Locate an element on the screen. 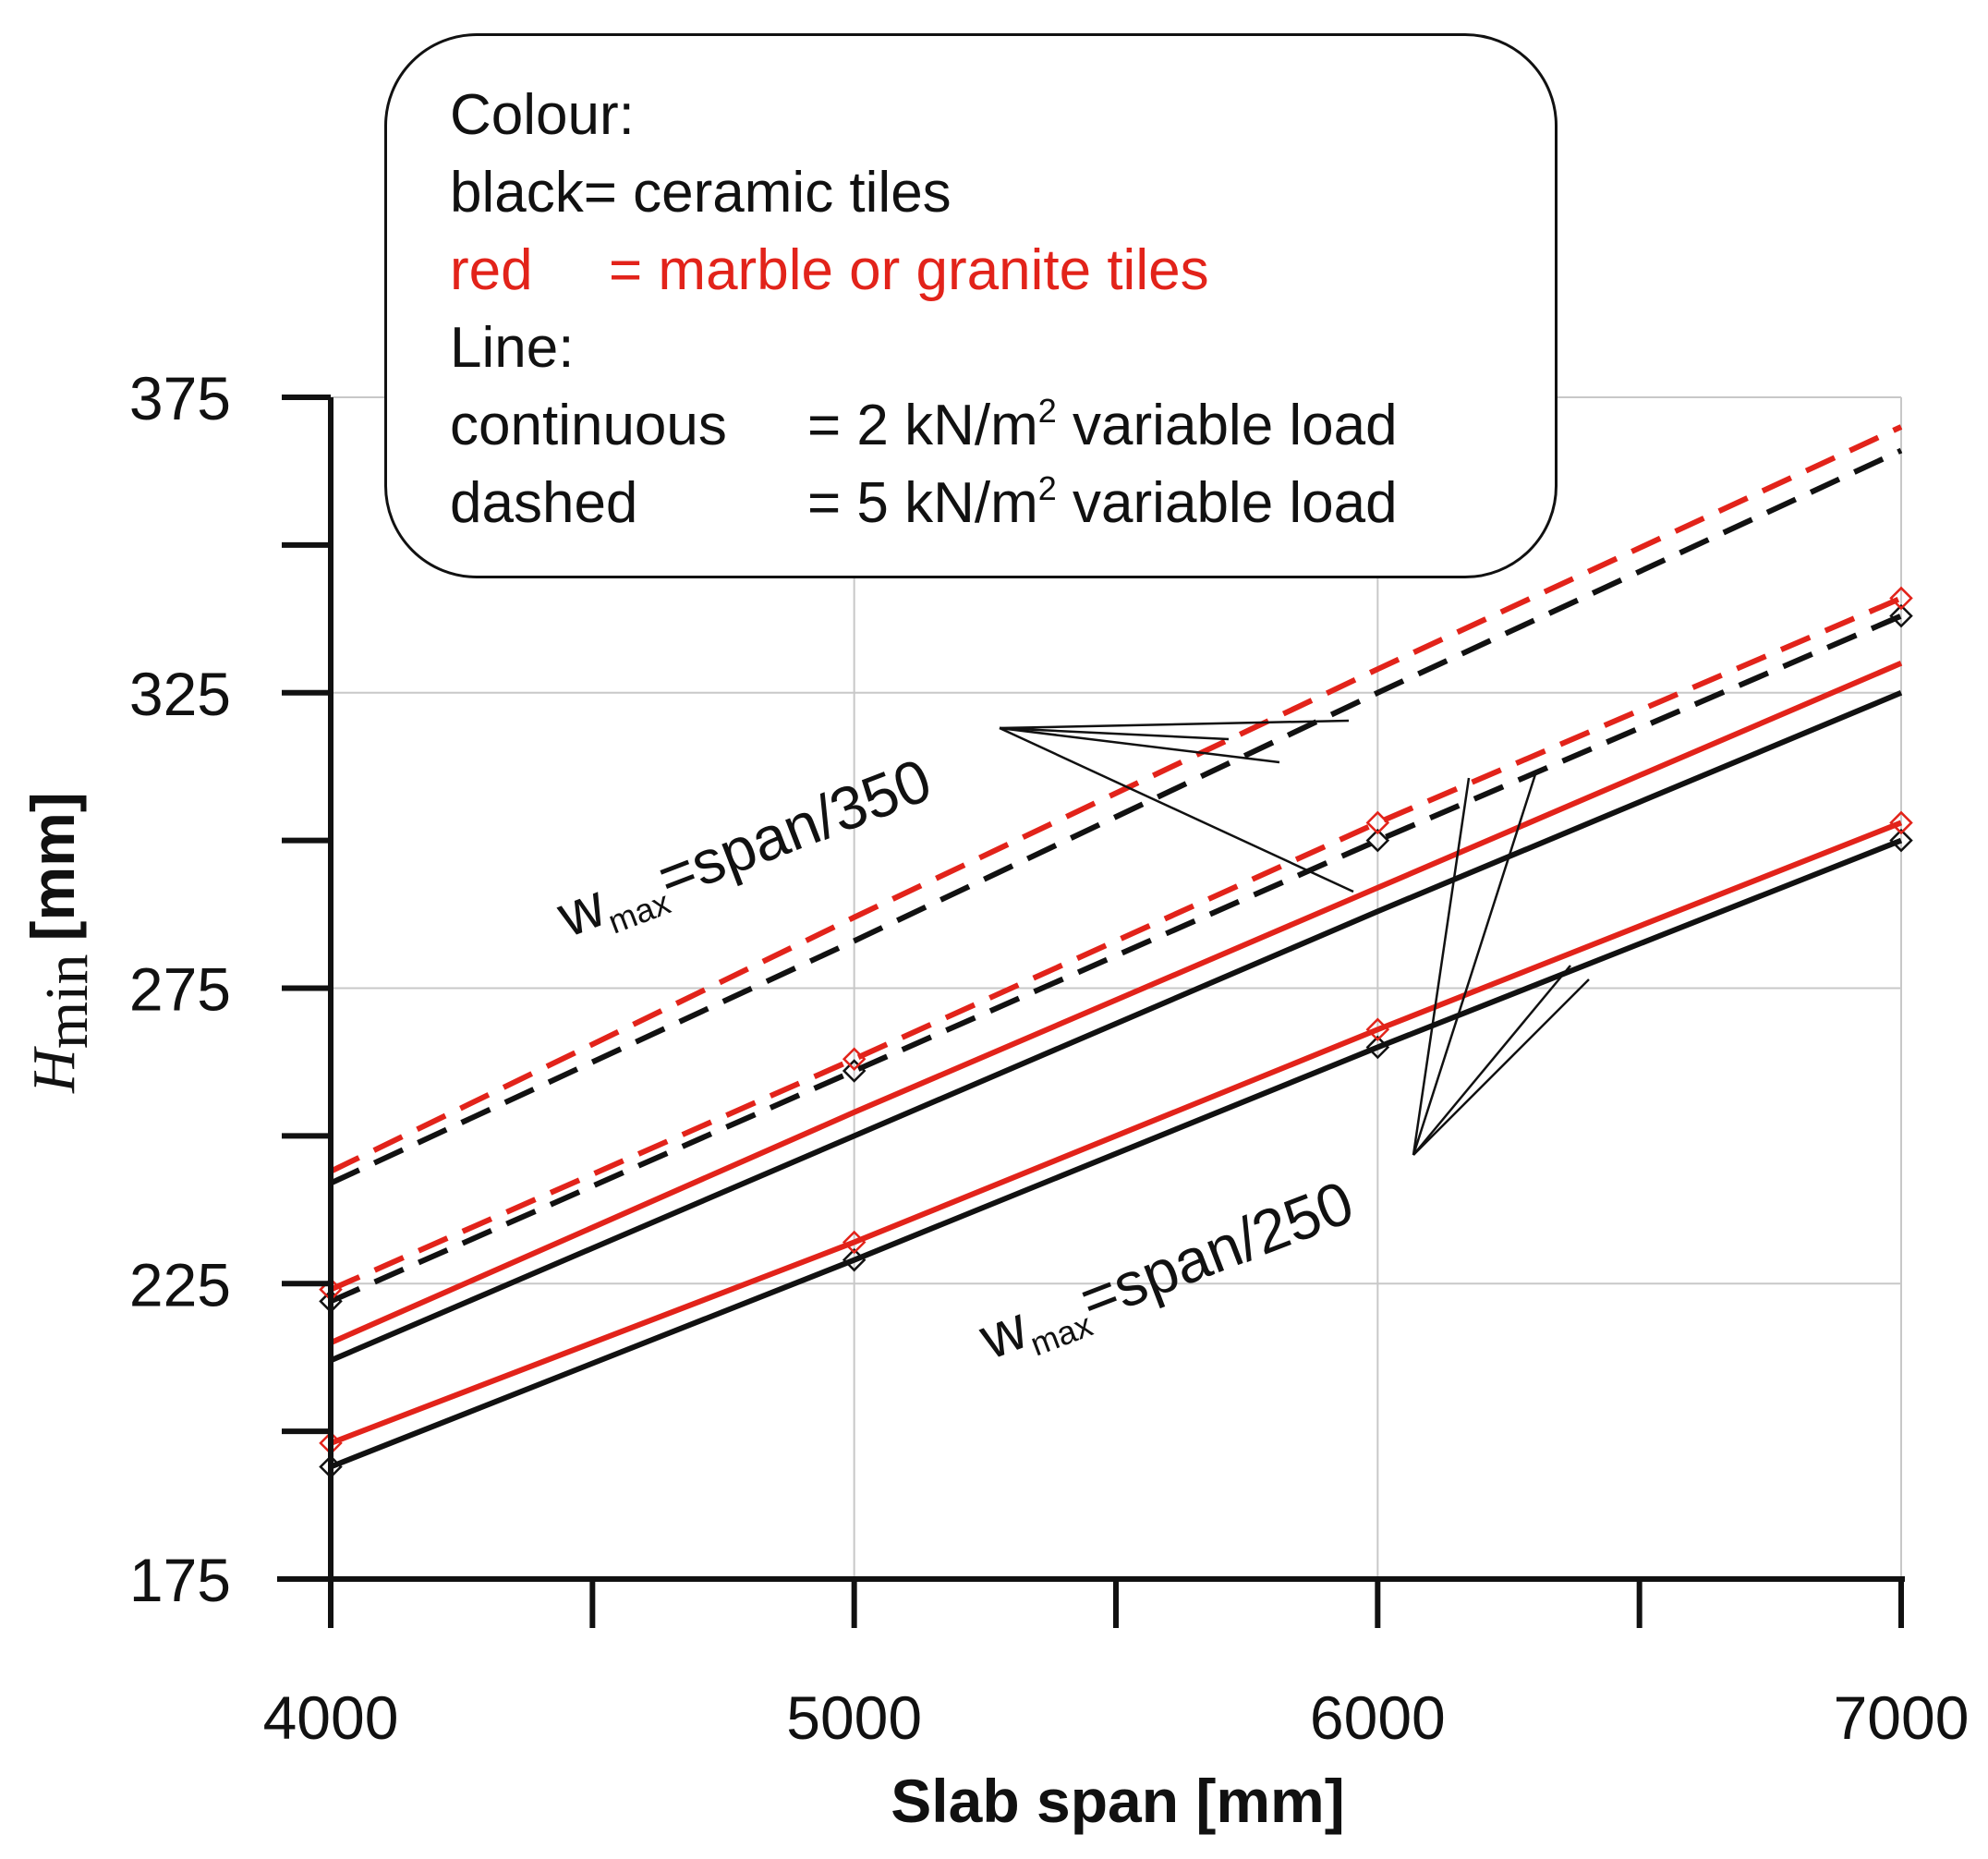 The image size is (1988, 1859). legend-colour-heading: Colour: is located at coordinates (542, 115).